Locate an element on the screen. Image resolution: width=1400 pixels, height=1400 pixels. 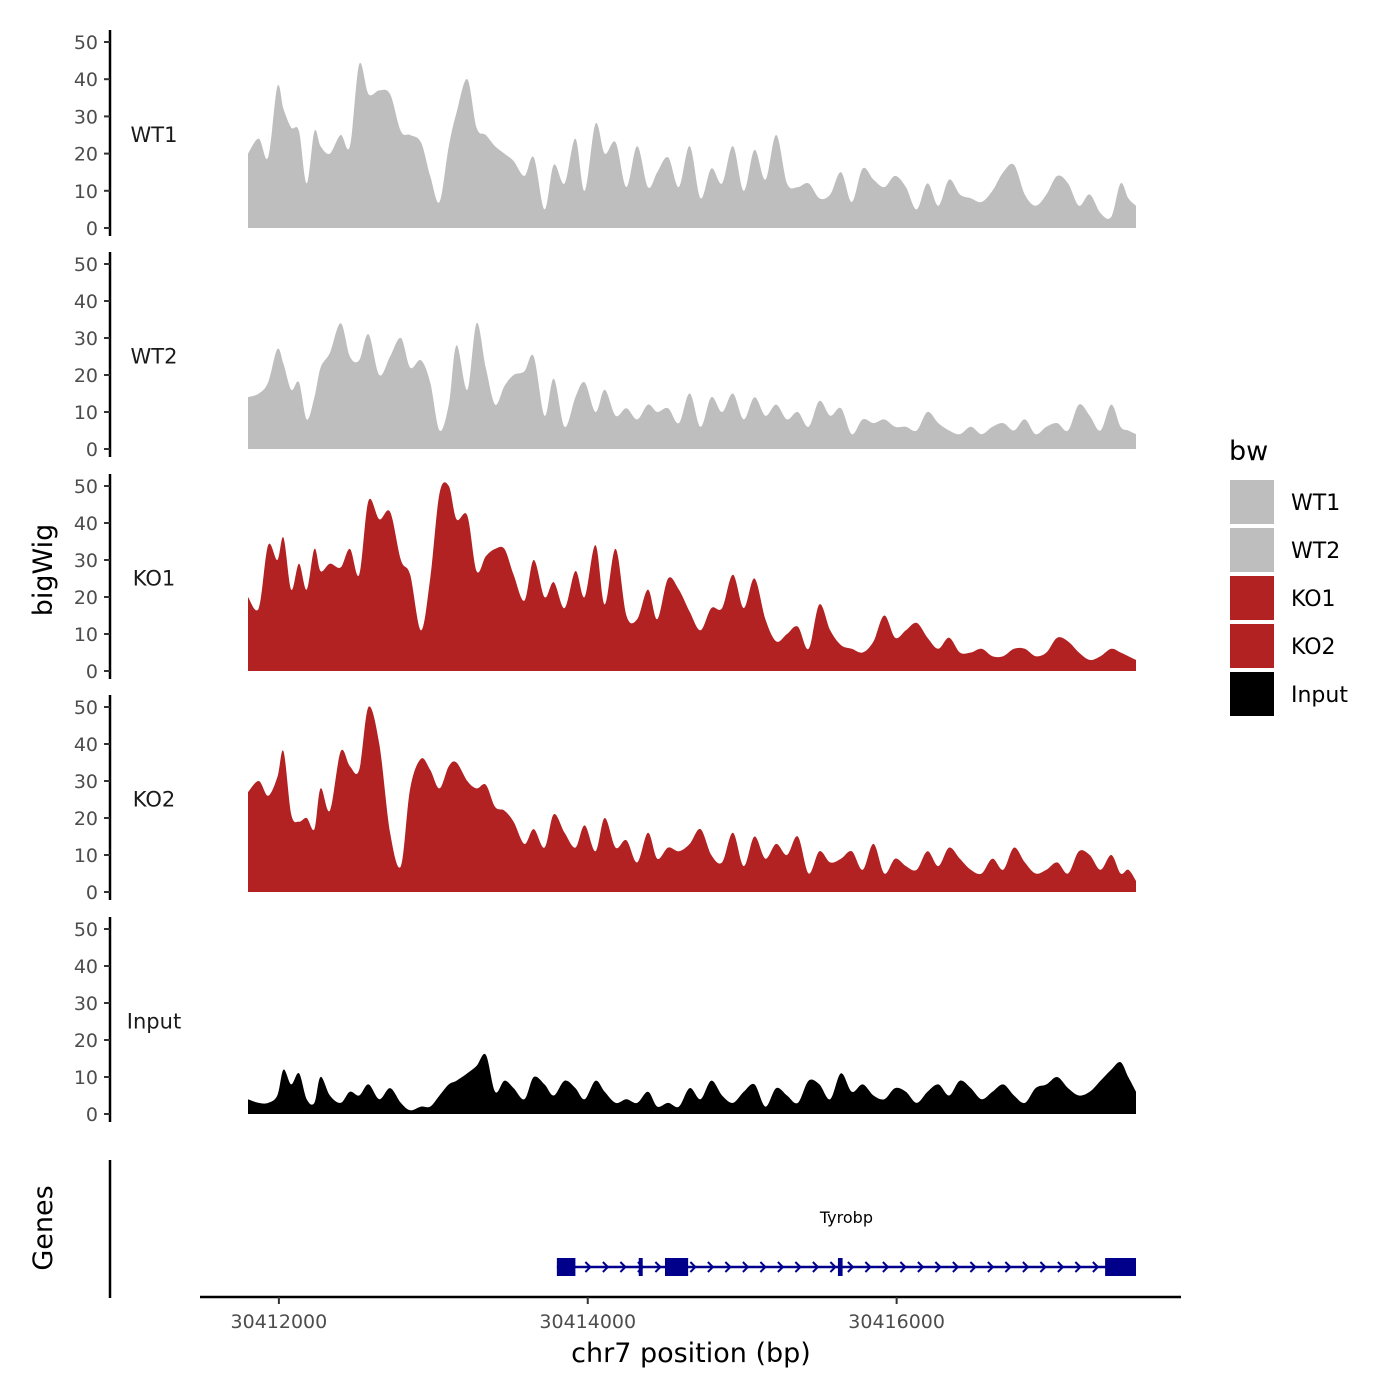
legend-title: bw is located at coordinates (1248, 451).